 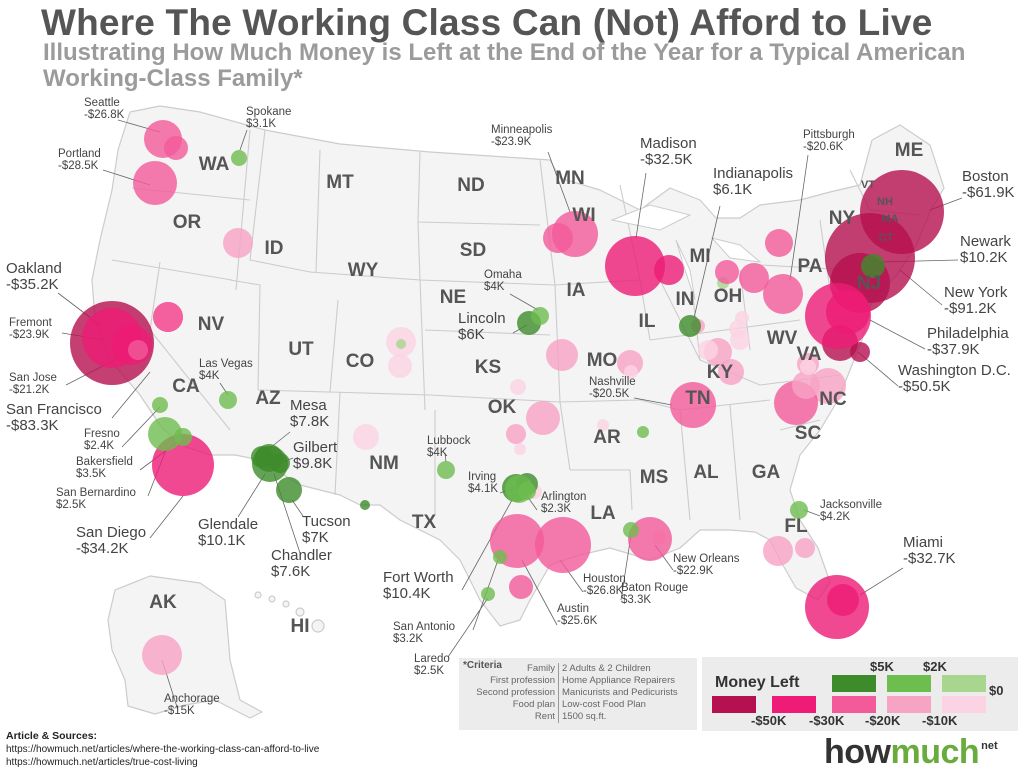 I want to click on city-bubble-arlington, so click(x=527, y=491).